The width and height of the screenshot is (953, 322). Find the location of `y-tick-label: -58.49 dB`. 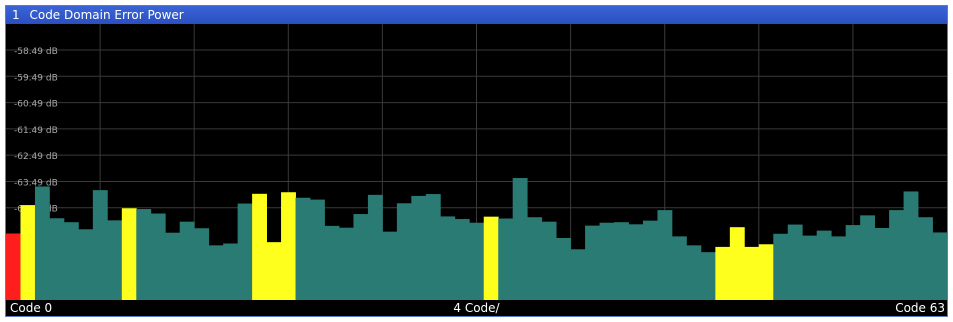

y-tick-label: -58.49 dB is located at coordinates (36, 52).